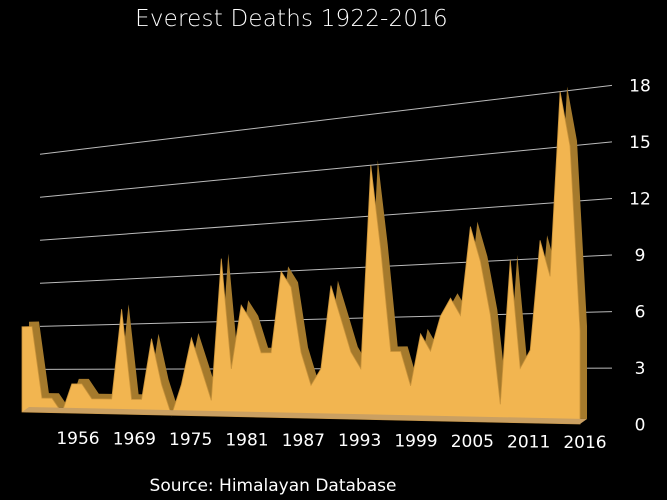  I want to click on y-tick-label: 0, so click(640, 426).